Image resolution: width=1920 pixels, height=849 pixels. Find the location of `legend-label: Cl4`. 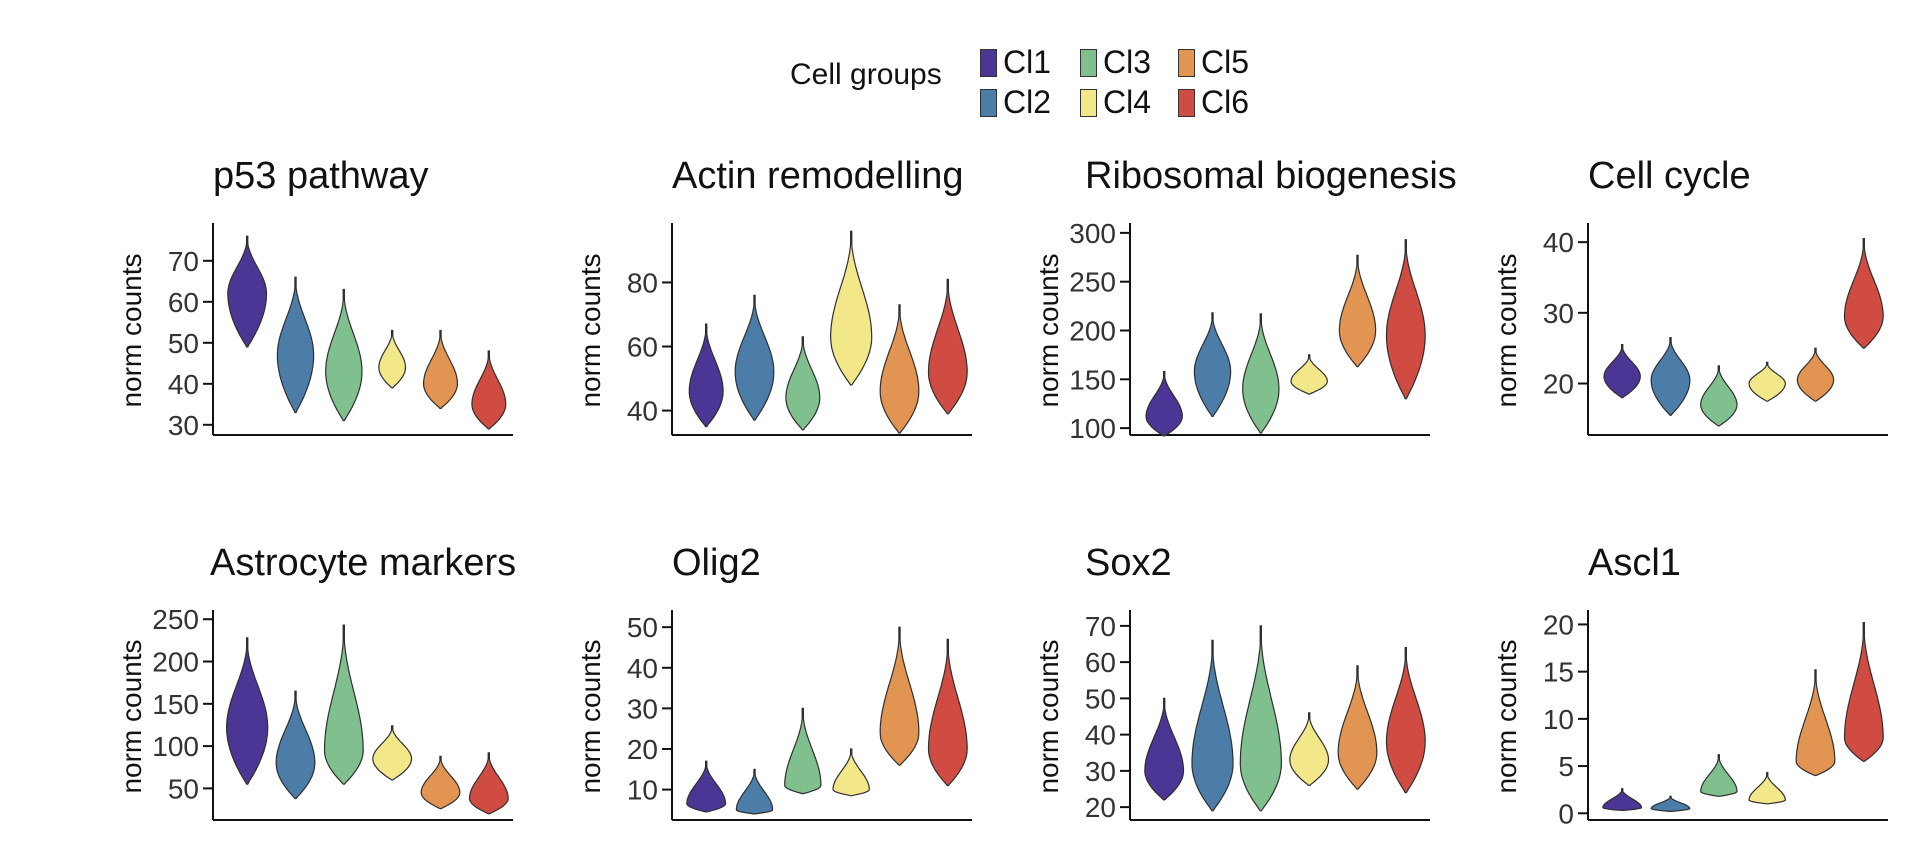

legend-label: Cl4 is located at coordinates (1127, 102).